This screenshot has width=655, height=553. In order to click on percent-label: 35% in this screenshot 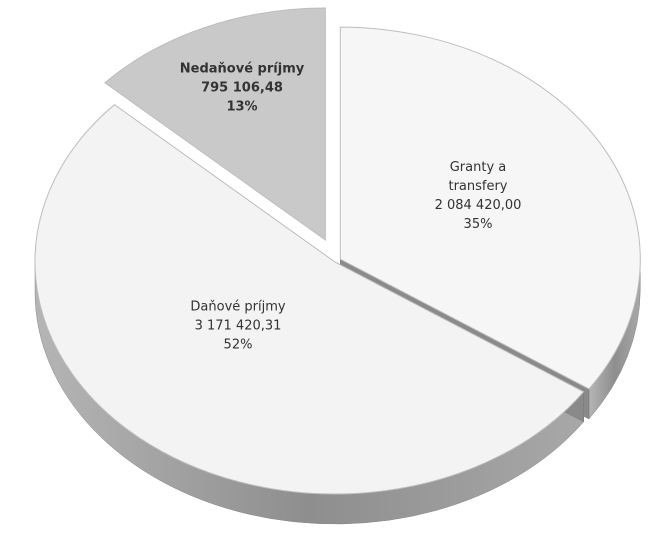, I will do `click(478, 224)`.